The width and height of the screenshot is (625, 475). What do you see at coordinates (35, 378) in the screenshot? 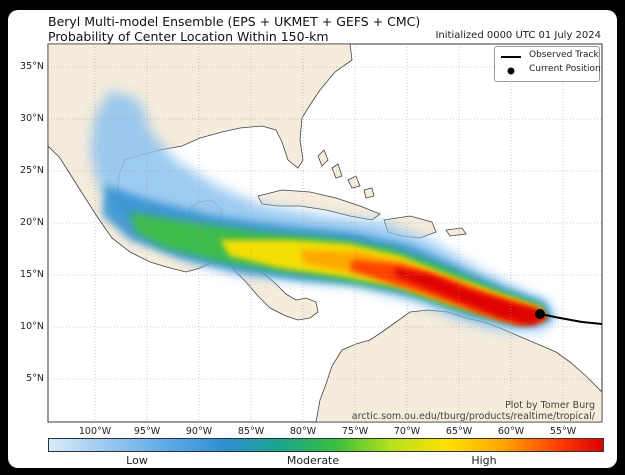
I see `lat-label: 5°N` at bounding box center [35, 378].